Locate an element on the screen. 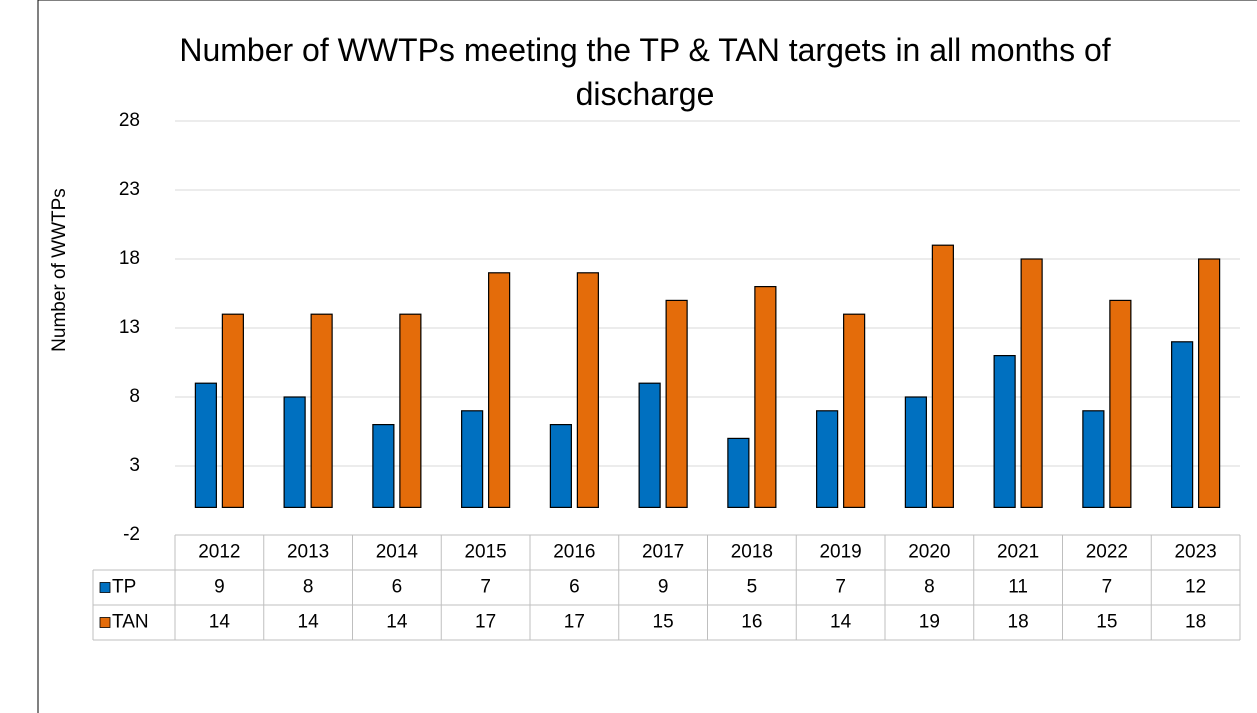 This screenshot has height=713, width=1257. table-value: 11 is located at coordinates (1018, 587).